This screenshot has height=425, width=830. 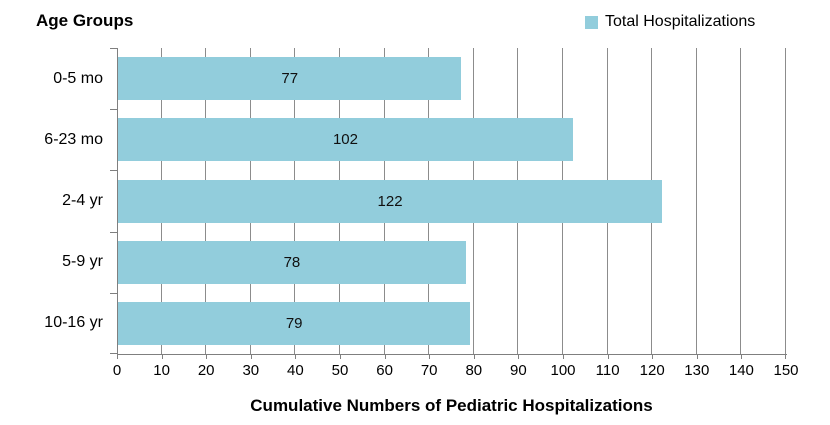 I want to click on value-axis-labels: 0 10 20 30 40 50 60 70 80 90 100 110 120 130 140 150, so click(x=456, y=371).